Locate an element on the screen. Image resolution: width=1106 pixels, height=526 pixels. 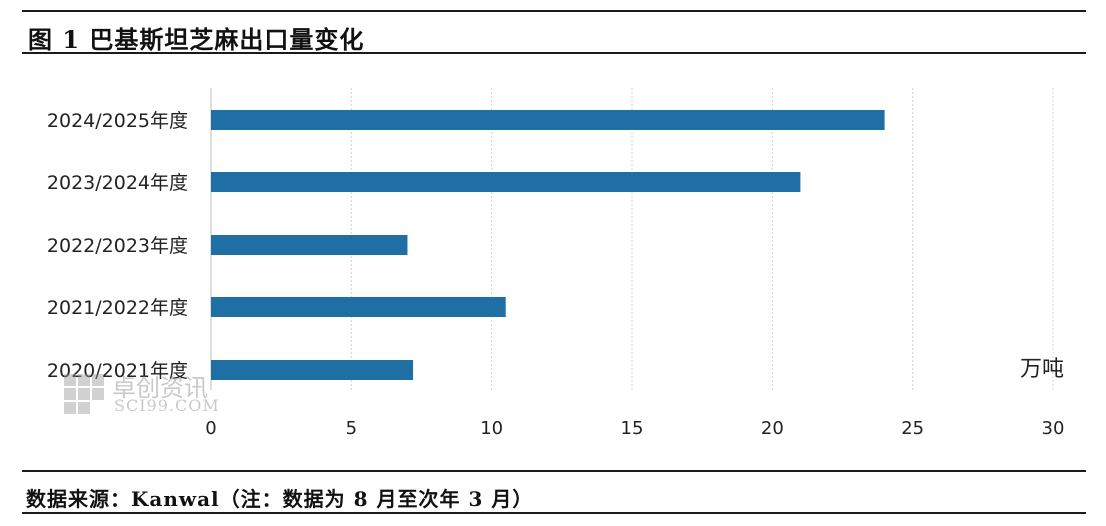
title-rule is located at coordinates (554, 53).